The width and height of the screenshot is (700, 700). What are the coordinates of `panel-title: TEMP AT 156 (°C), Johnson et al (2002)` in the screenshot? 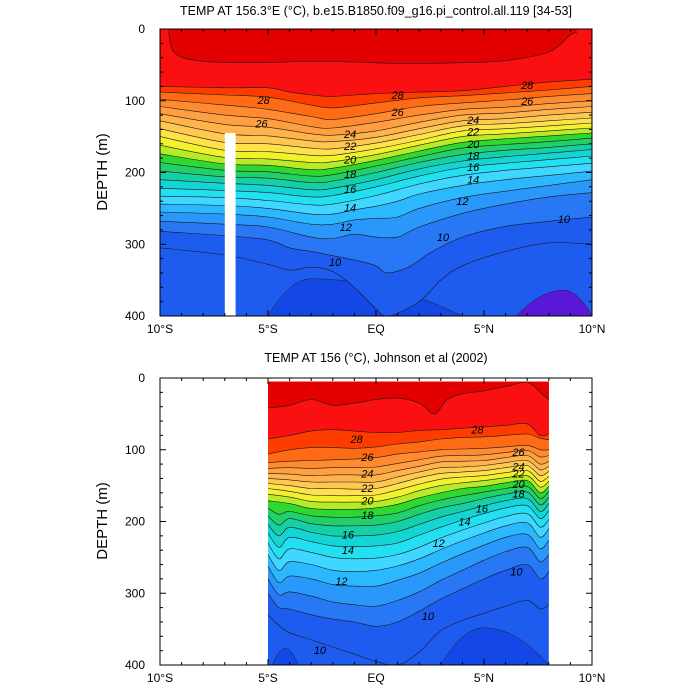 It's located at (375, 358).